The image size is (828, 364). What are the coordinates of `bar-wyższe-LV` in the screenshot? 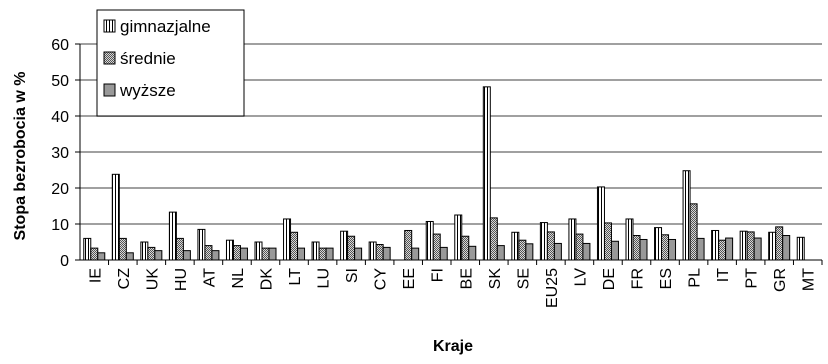 It's located at (586, 251).